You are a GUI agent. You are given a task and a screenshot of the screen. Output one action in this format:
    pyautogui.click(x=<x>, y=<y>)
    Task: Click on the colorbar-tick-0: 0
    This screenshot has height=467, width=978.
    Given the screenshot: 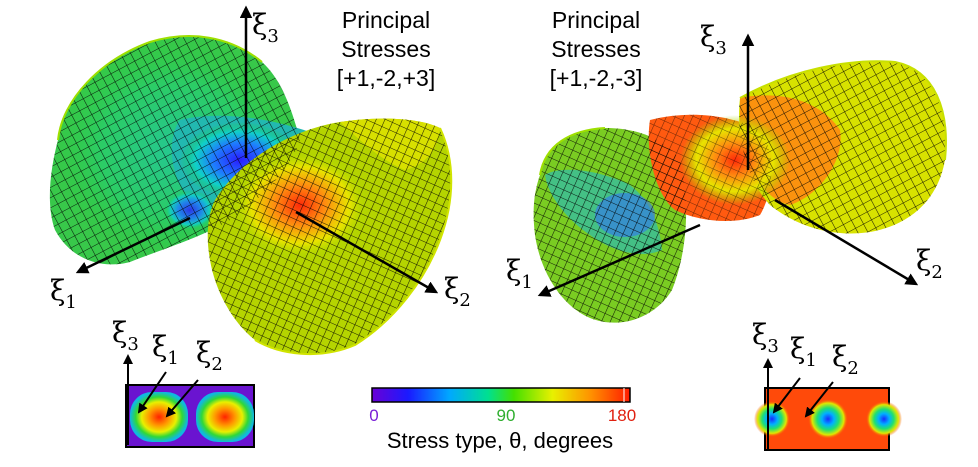 What is the action you would take?
    pyautogui.click(x=373, y=415)
    